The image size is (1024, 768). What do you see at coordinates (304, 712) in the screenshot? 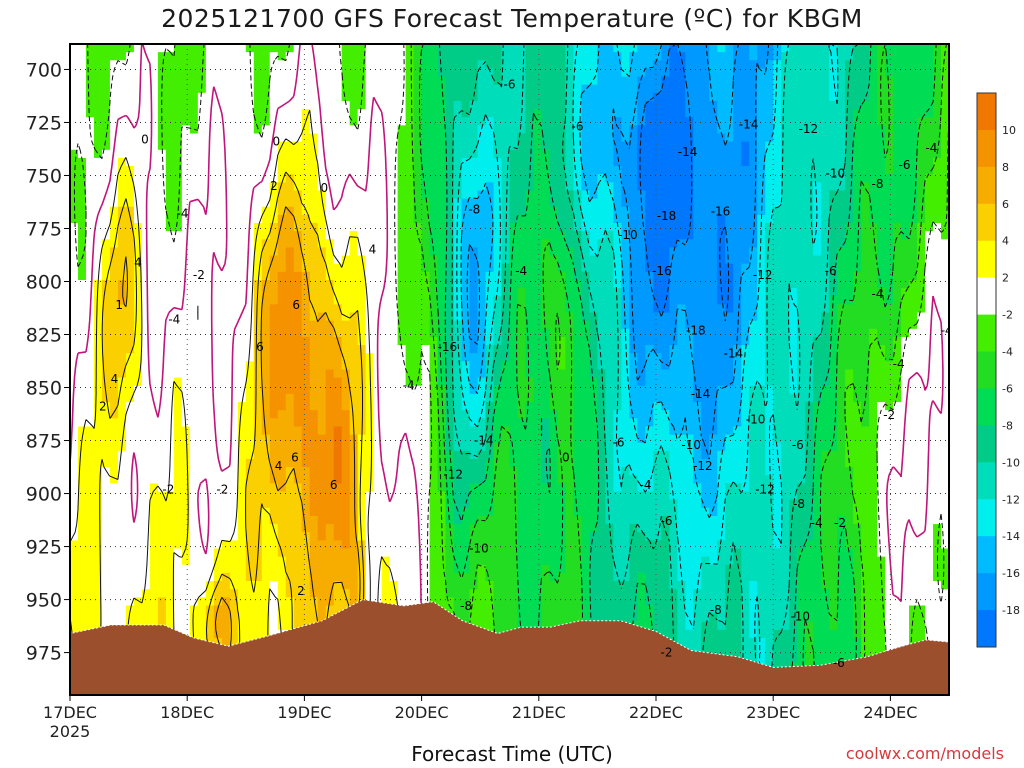
I see `x-tick-label: 19DEC` at bounding box center [304, 712].